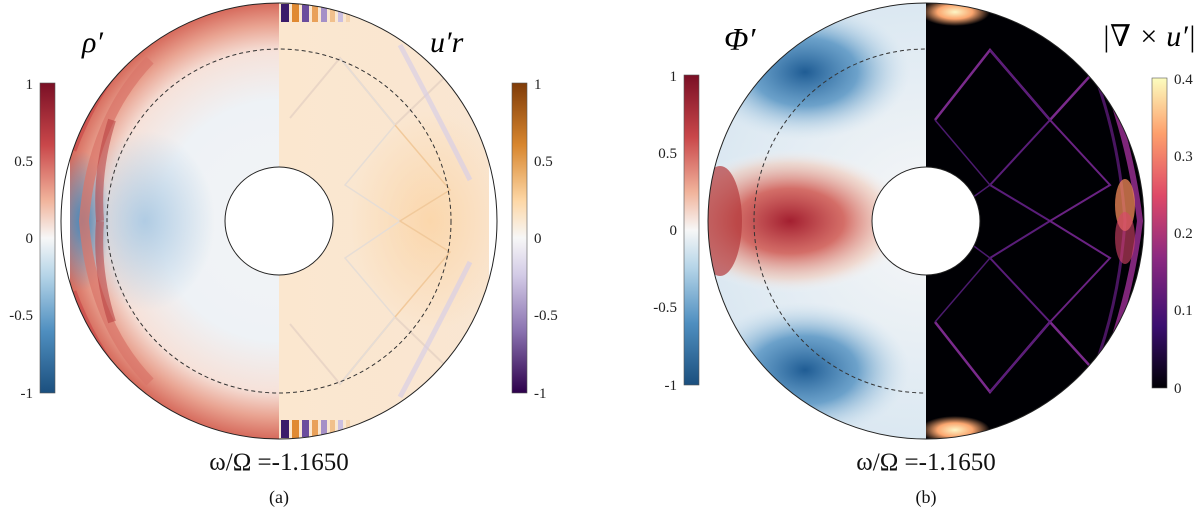 The width and height of the screenshot is (1200, 514). Describe the element at coordinates (1183, 80) in the screenshot. I see `colorbar-tick-label: 0.4` at that location.